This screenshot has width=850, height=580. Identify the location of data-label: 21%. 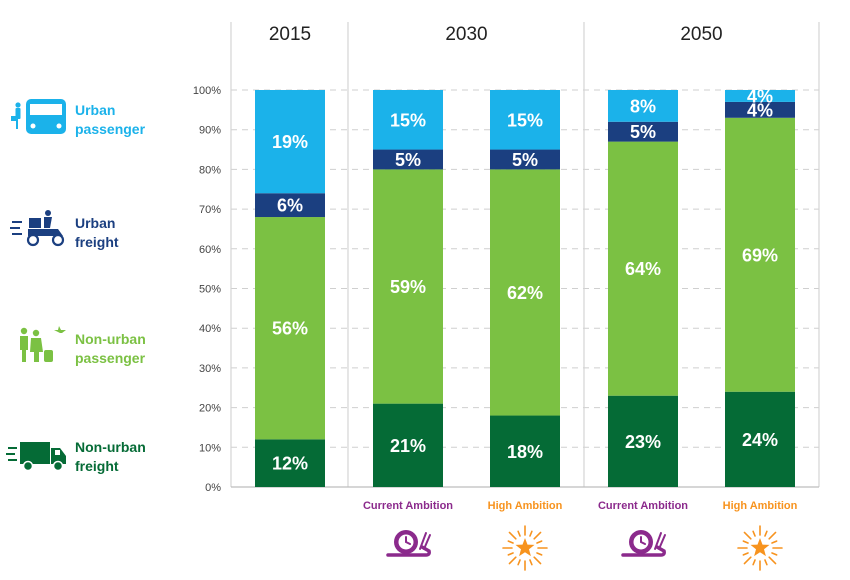
(408, 446).